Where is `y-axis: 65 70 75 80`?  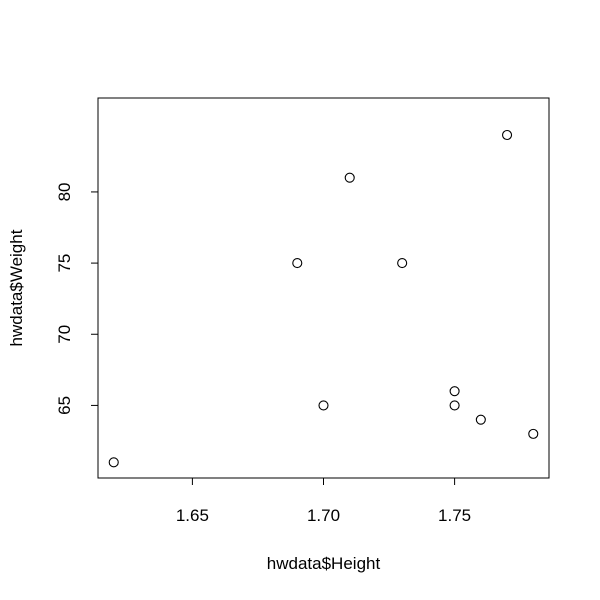 y-axis: 65 70 75 80 is located at coordinates (77, 298).